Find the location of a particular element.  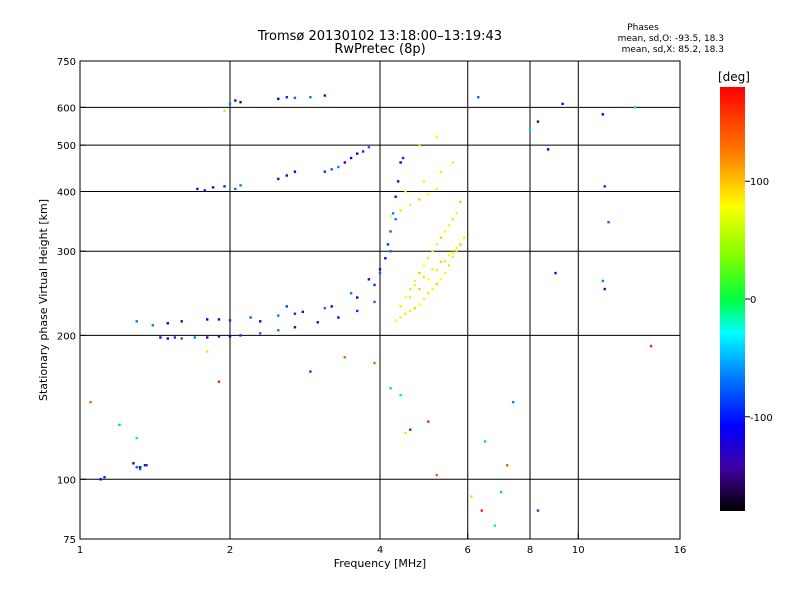

colorbar-tick-label: -100 is located at coordinates (761, 418).